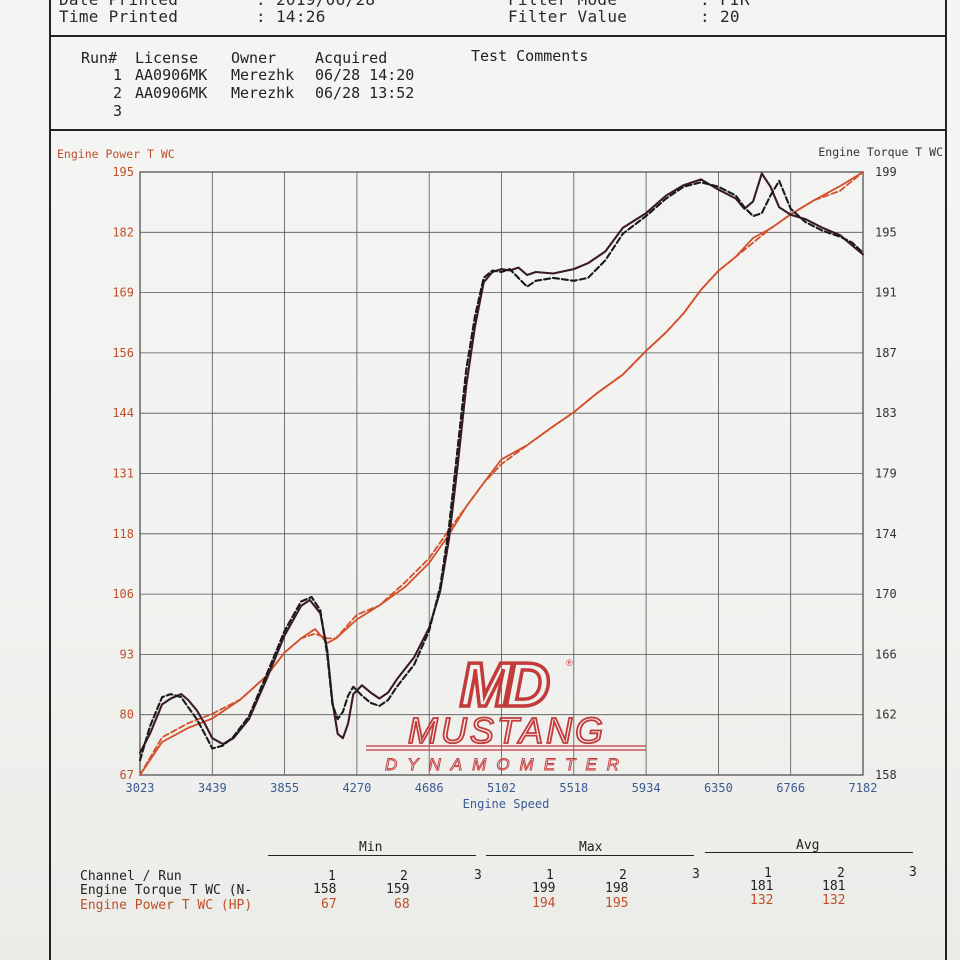 This screenshot has width=960, height=960. I want to click on left-tick-label: 80, so click(127, 715).